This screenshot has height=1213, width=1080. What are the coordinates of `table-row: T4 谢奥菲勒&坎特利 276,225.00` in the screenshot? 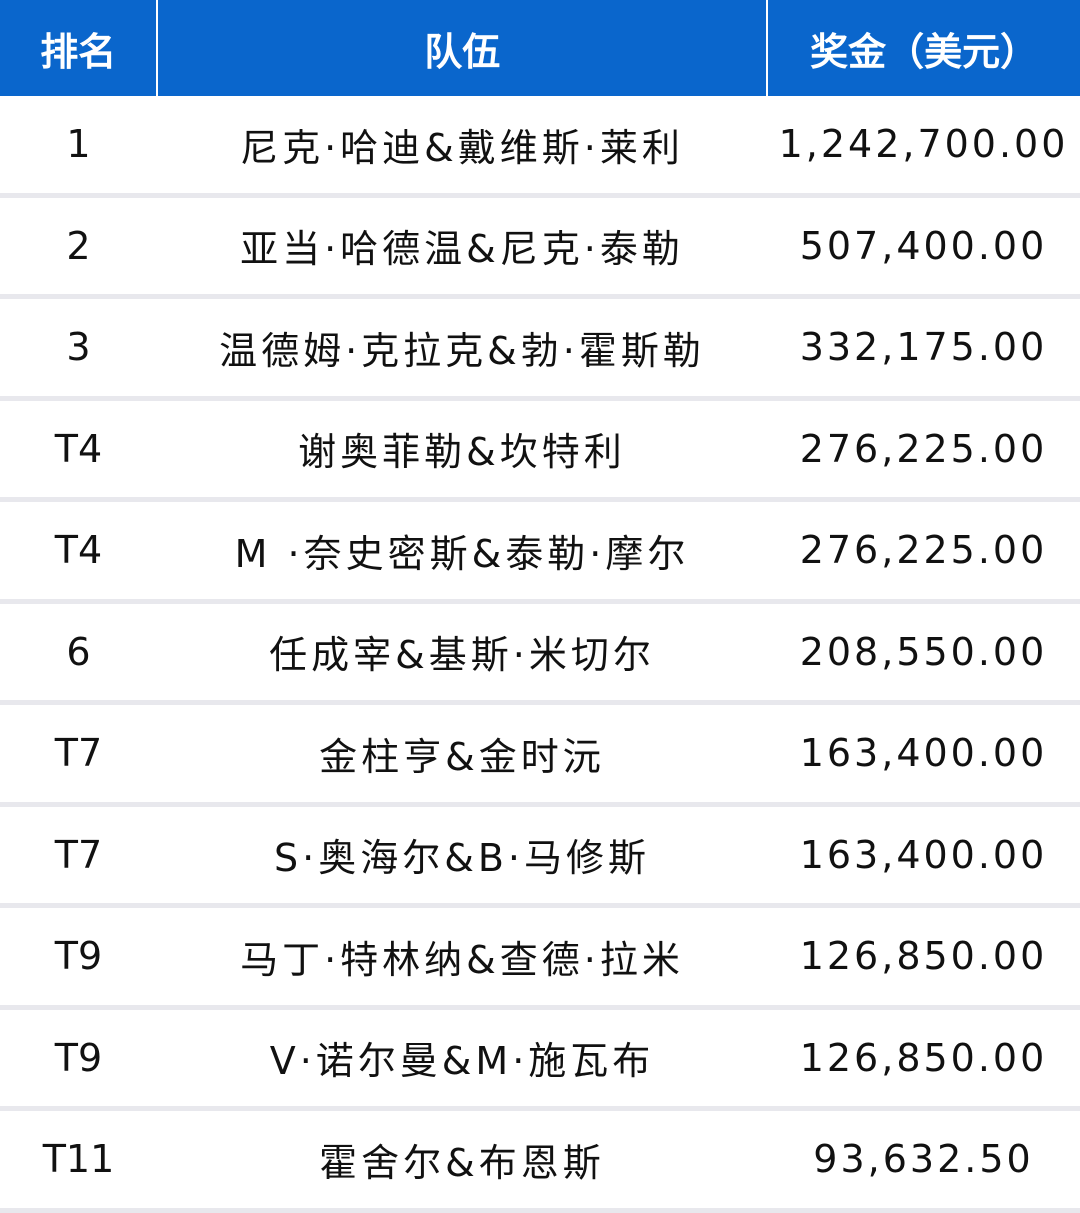 It's located at (540, 451).